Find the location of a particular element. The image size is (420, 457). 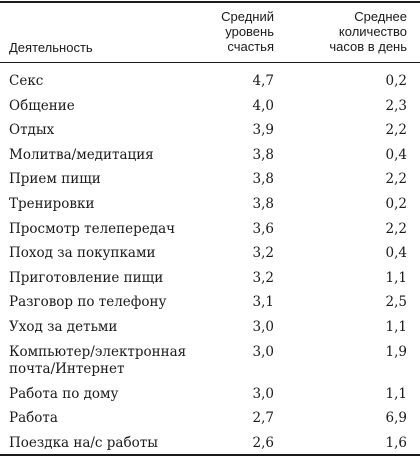

table-row: Работа по дому 3,0 1,1 is located at coordinates (210, 395).